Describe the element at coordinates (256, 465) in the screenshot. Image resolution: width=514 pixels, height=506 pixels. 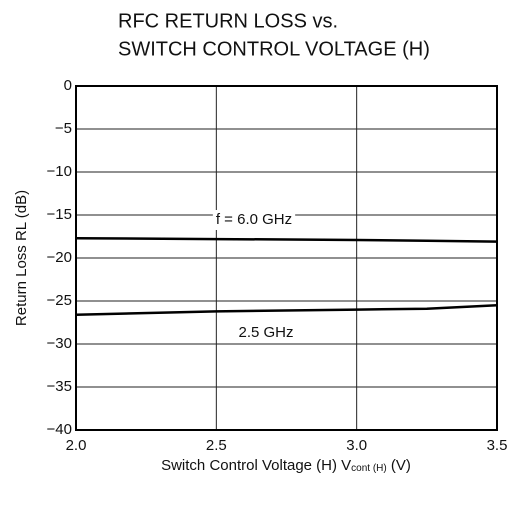
I see `x-axis-label-part: Switch Control Voltage (H) V` at that location.